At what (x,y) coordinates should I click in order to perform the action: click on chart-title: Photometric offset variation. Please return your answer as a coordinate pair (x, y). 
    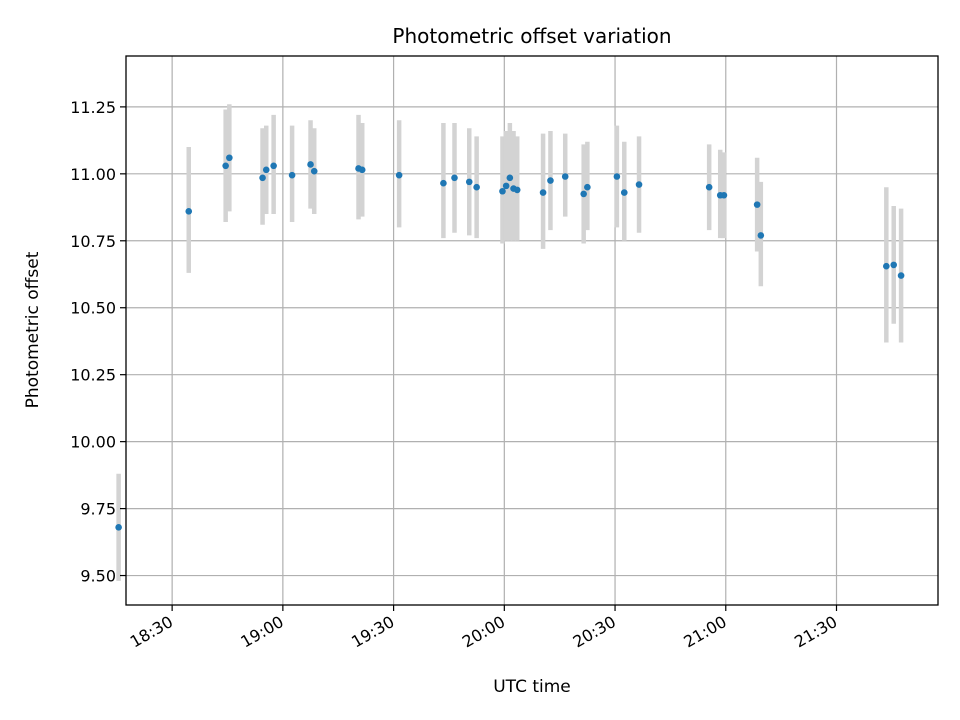
    Looking at the image, I should click on (531, 36).